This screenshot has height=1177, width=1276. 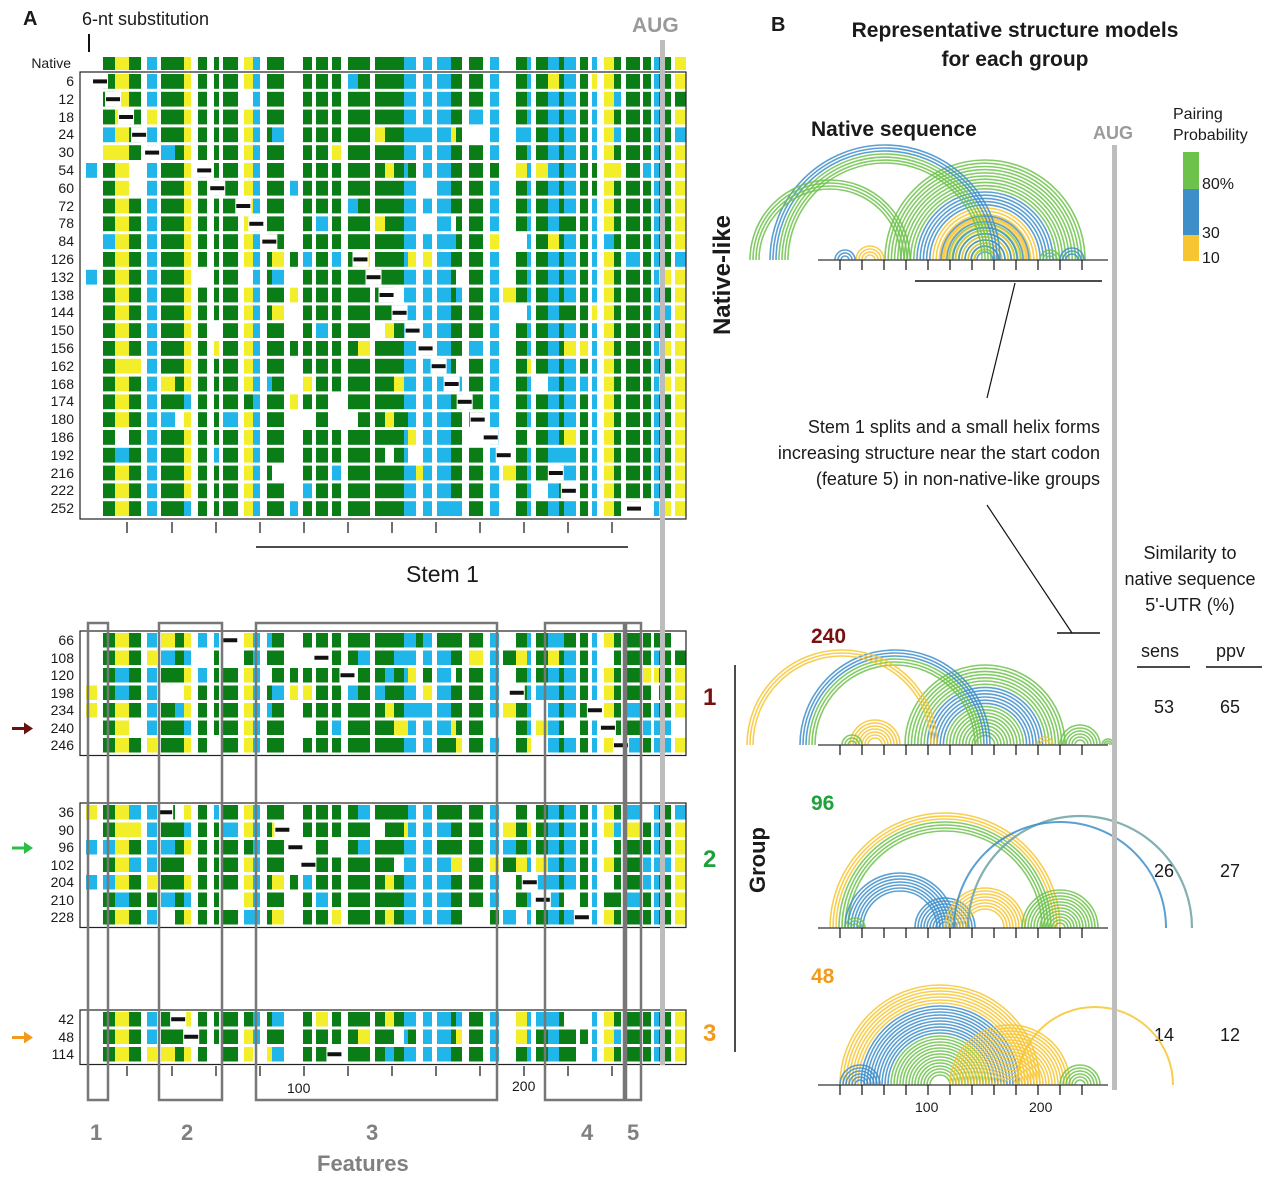 What do you see at coordinates (62, 365) in the screenshot?
I see `native-like-row-label-162: 162` at bounding box center [62, 365].